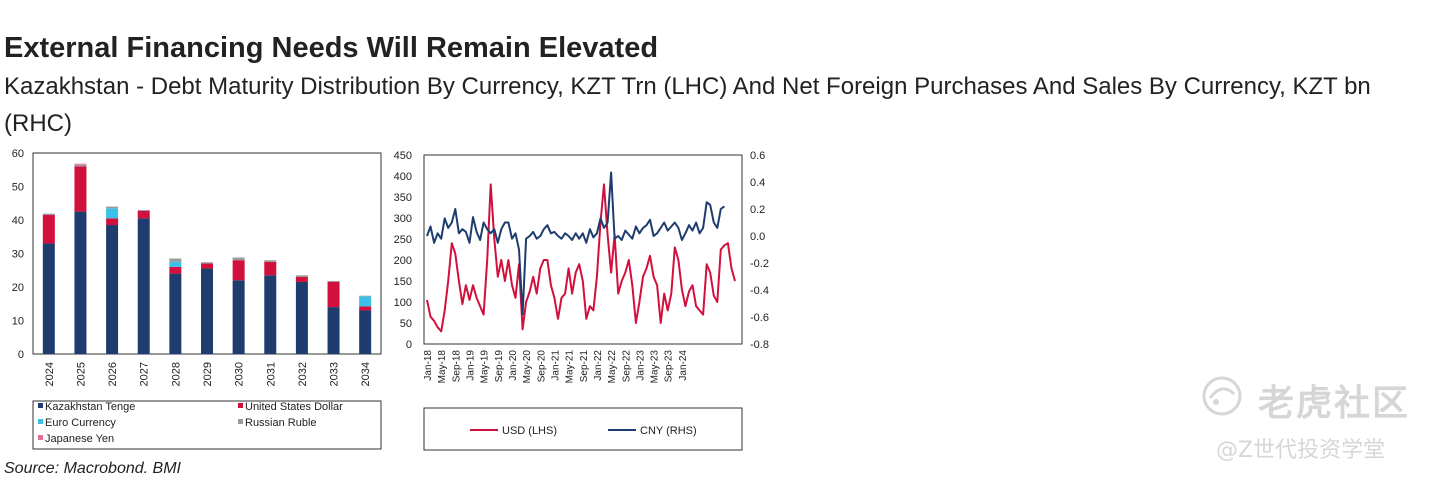 This screenshot has width=1430, height=478. What do you see at coordinates (303, 374) in the screenshot?
I see `x-tick-label: 2032` at bounding box center [303, 374].